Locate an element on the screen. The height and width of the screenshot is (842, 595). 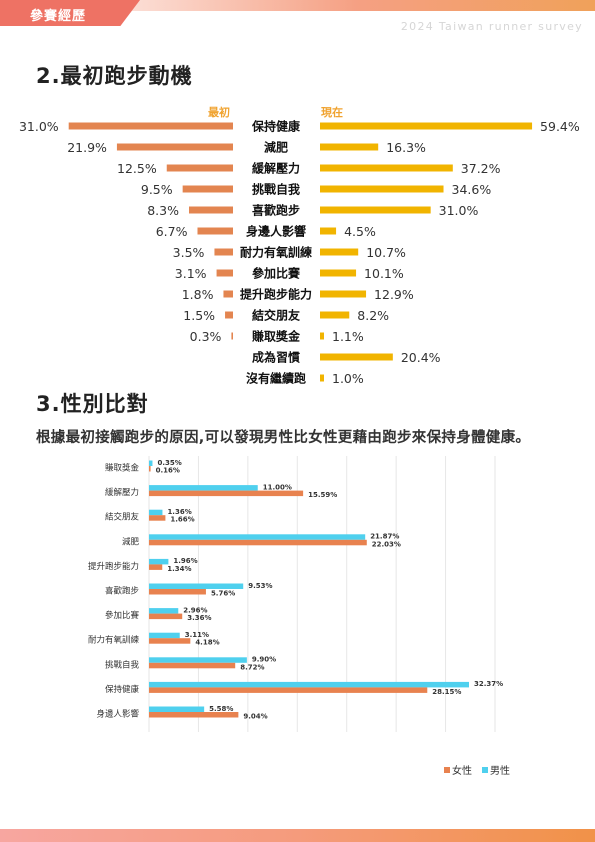
male-value-label: 0.35% is located at coordinates (169, 463).